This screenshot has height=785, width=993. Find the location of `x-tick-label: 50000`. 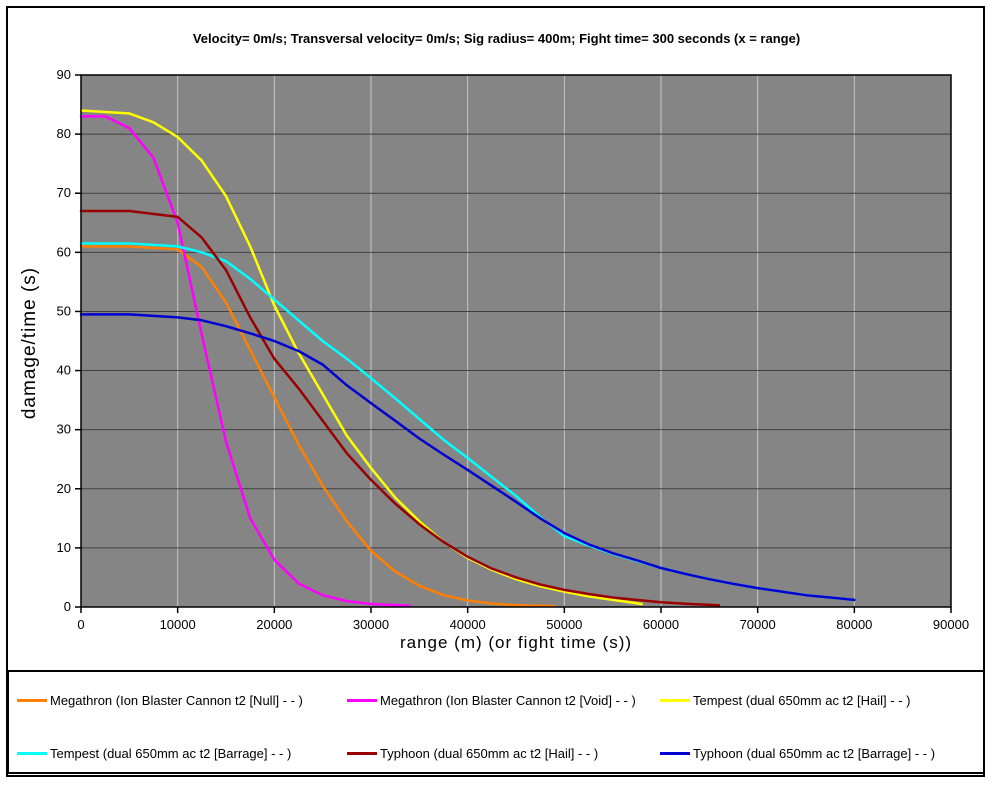

x-tick-label: 50000 is located at coordinates (564, 624).